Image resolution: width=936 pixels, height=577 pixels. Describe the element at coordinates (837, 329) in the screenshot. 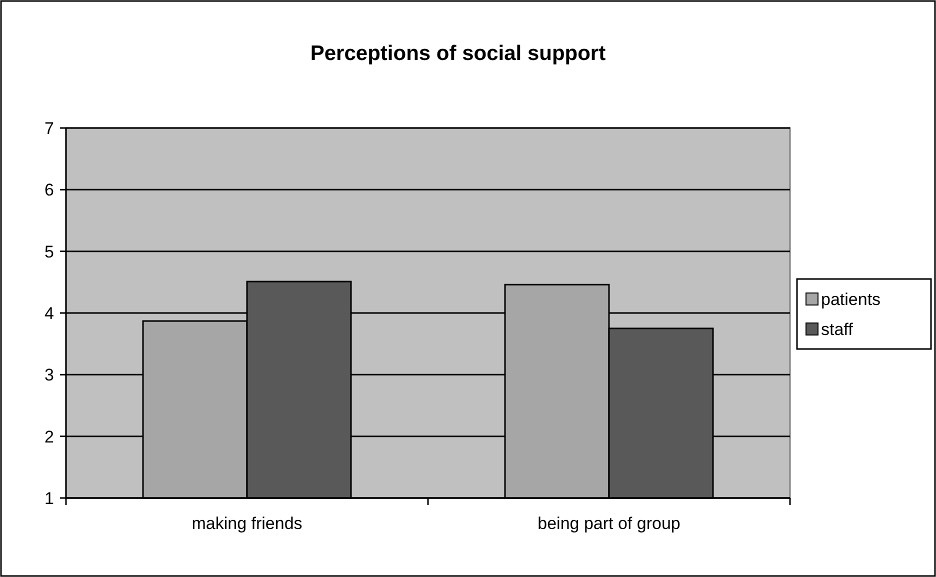

I see `legend-label: staff` at that location.